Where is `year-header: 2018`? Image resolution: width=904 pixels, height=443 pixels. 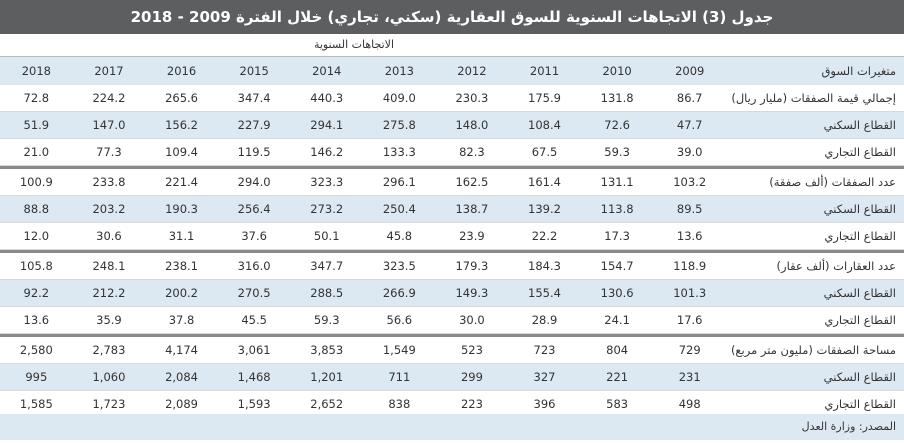
year-header: 2018 is located at coordinates (36, 70).